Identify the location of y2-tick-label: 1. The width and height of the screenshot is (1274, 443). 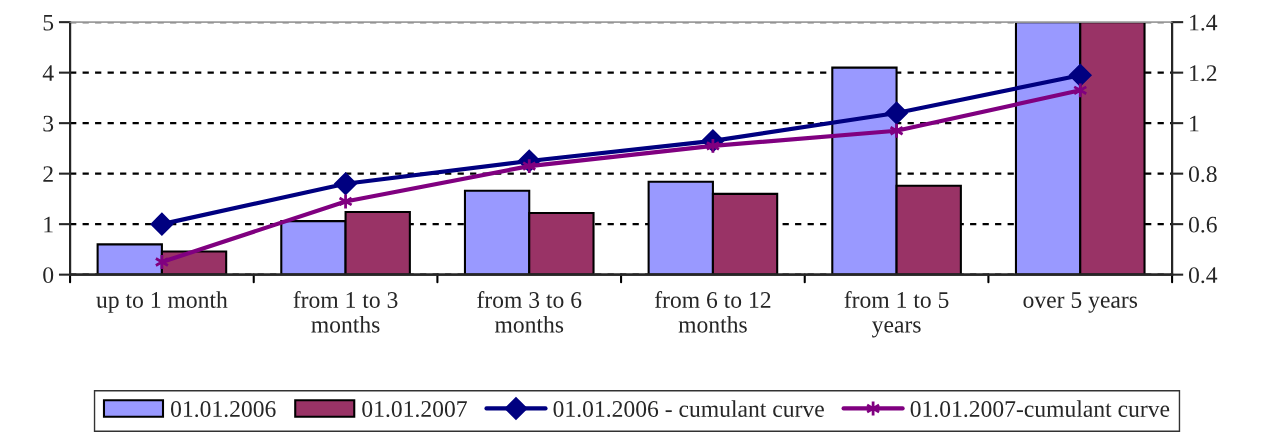
(1194, 123).